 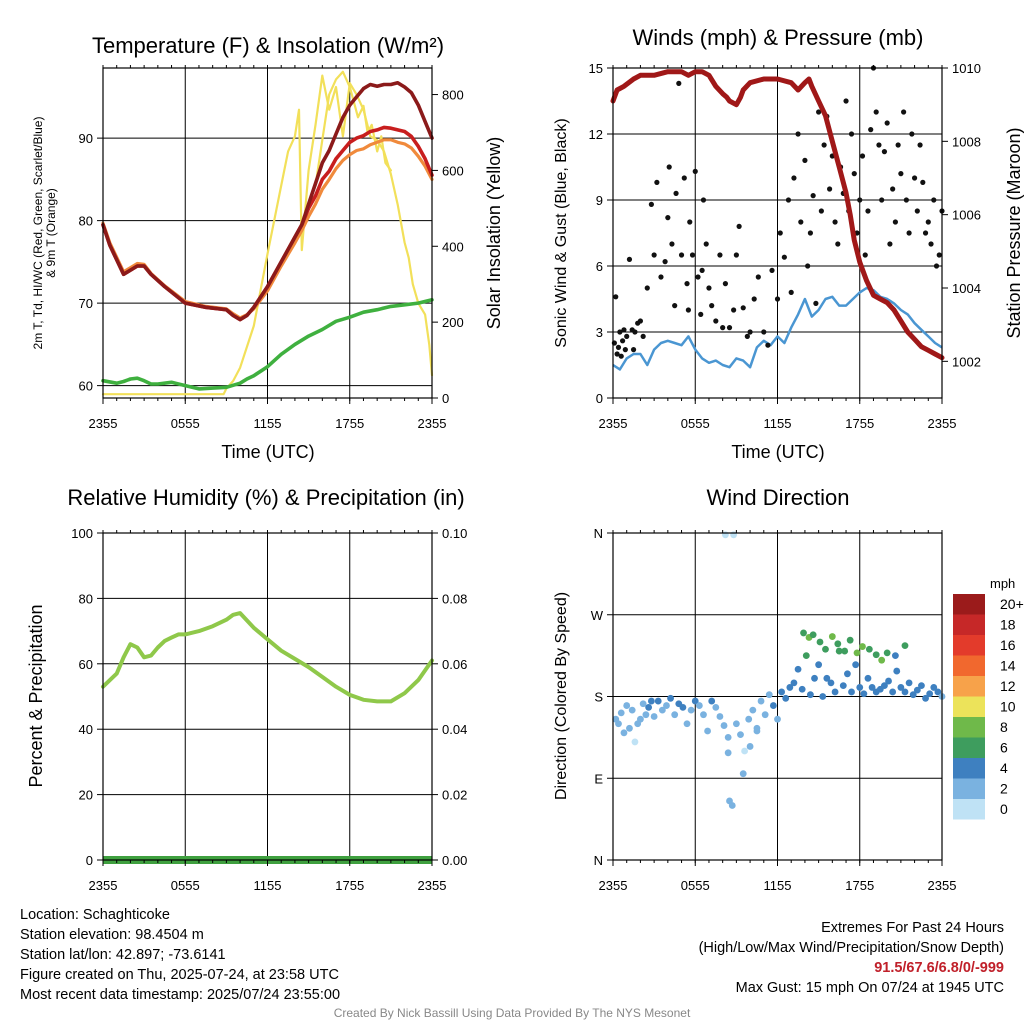 I want to click on y2-tick-label: 0.06, so click(x=454, y=664).